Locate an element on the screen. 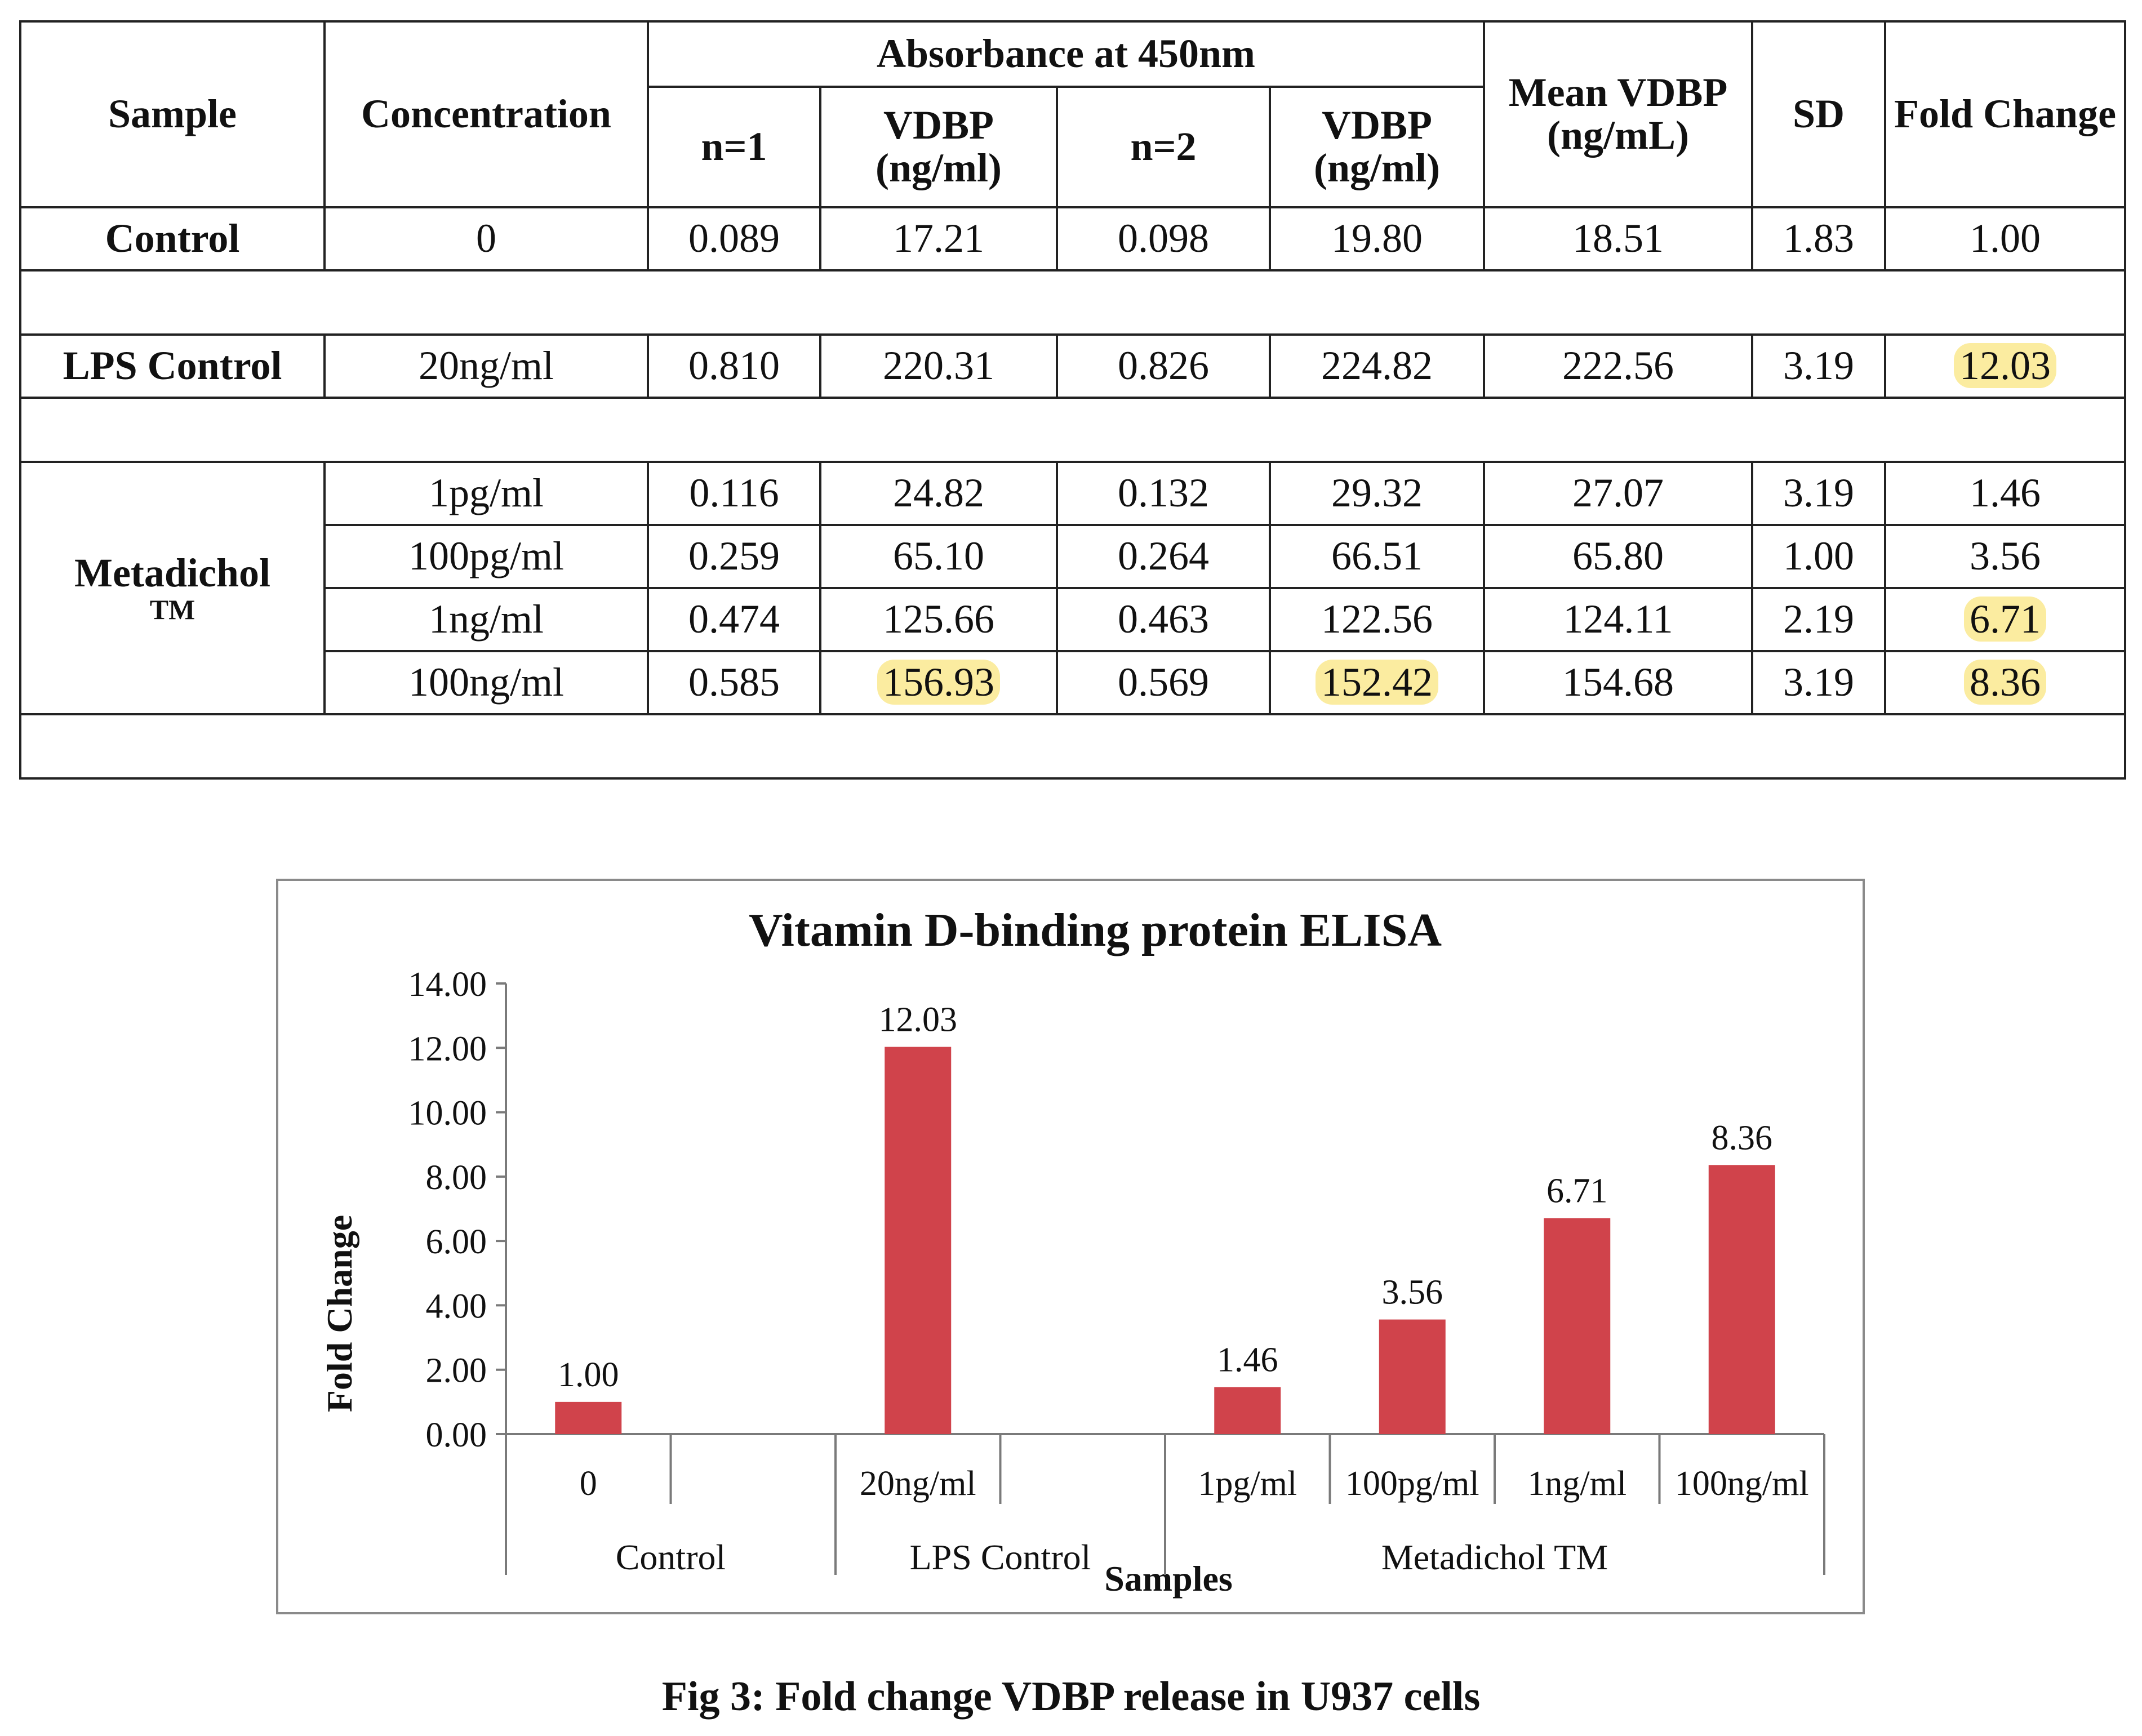  x-axis-label: Samples is located at coordinates (1168, 1579).